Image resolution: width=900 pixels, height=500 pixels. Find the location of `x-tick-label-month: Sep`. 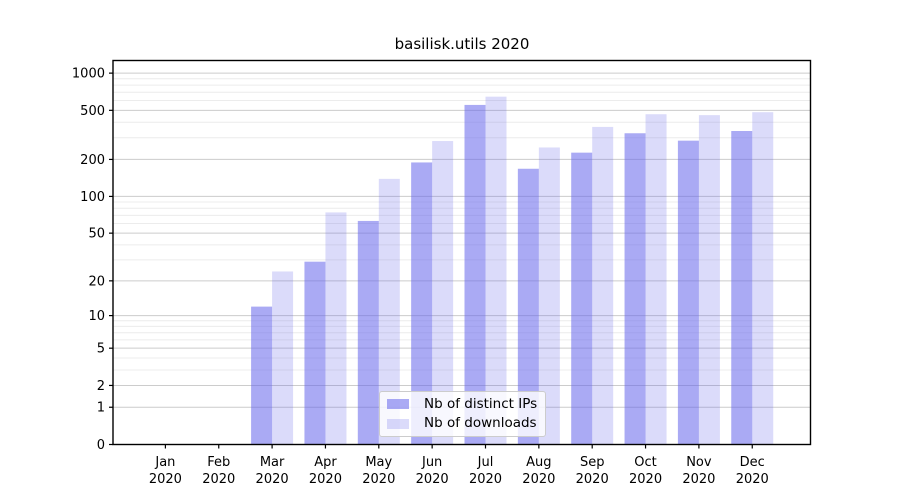

x-tick-label-month: Sep is located at coordinates (592, 462).